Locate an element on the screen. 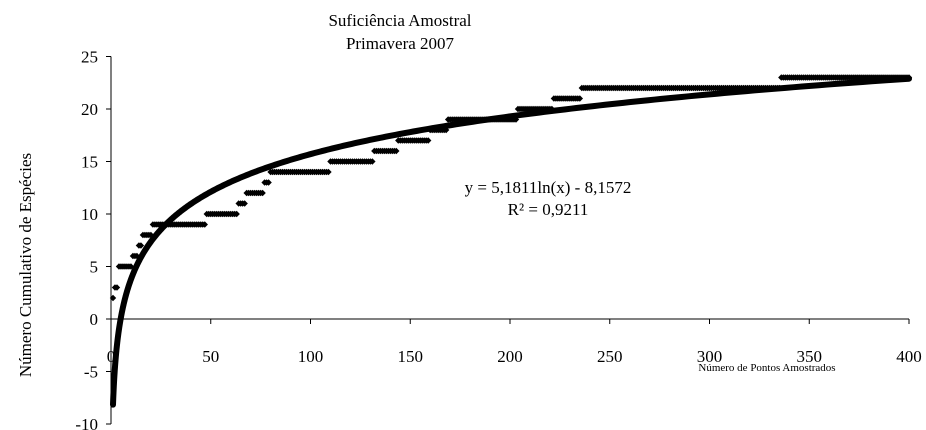 This screenshot has width=926, height=430. x-tick-label: 0 is located at coordinates (111, 356).